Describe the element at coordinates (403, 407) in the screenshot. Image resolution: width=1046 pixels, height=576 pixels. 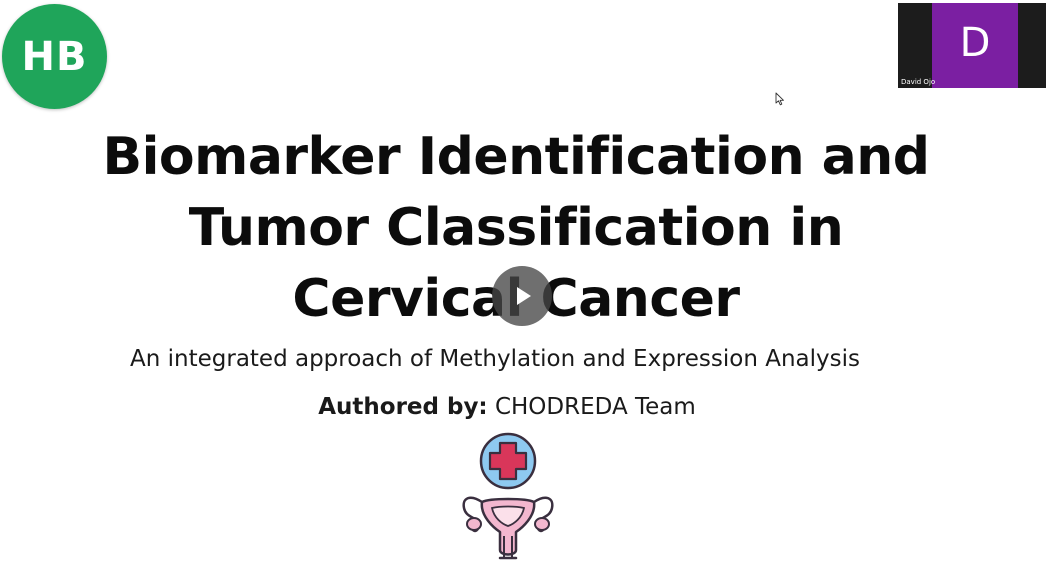
I see `authored-by-label: Authored by:` at that location.